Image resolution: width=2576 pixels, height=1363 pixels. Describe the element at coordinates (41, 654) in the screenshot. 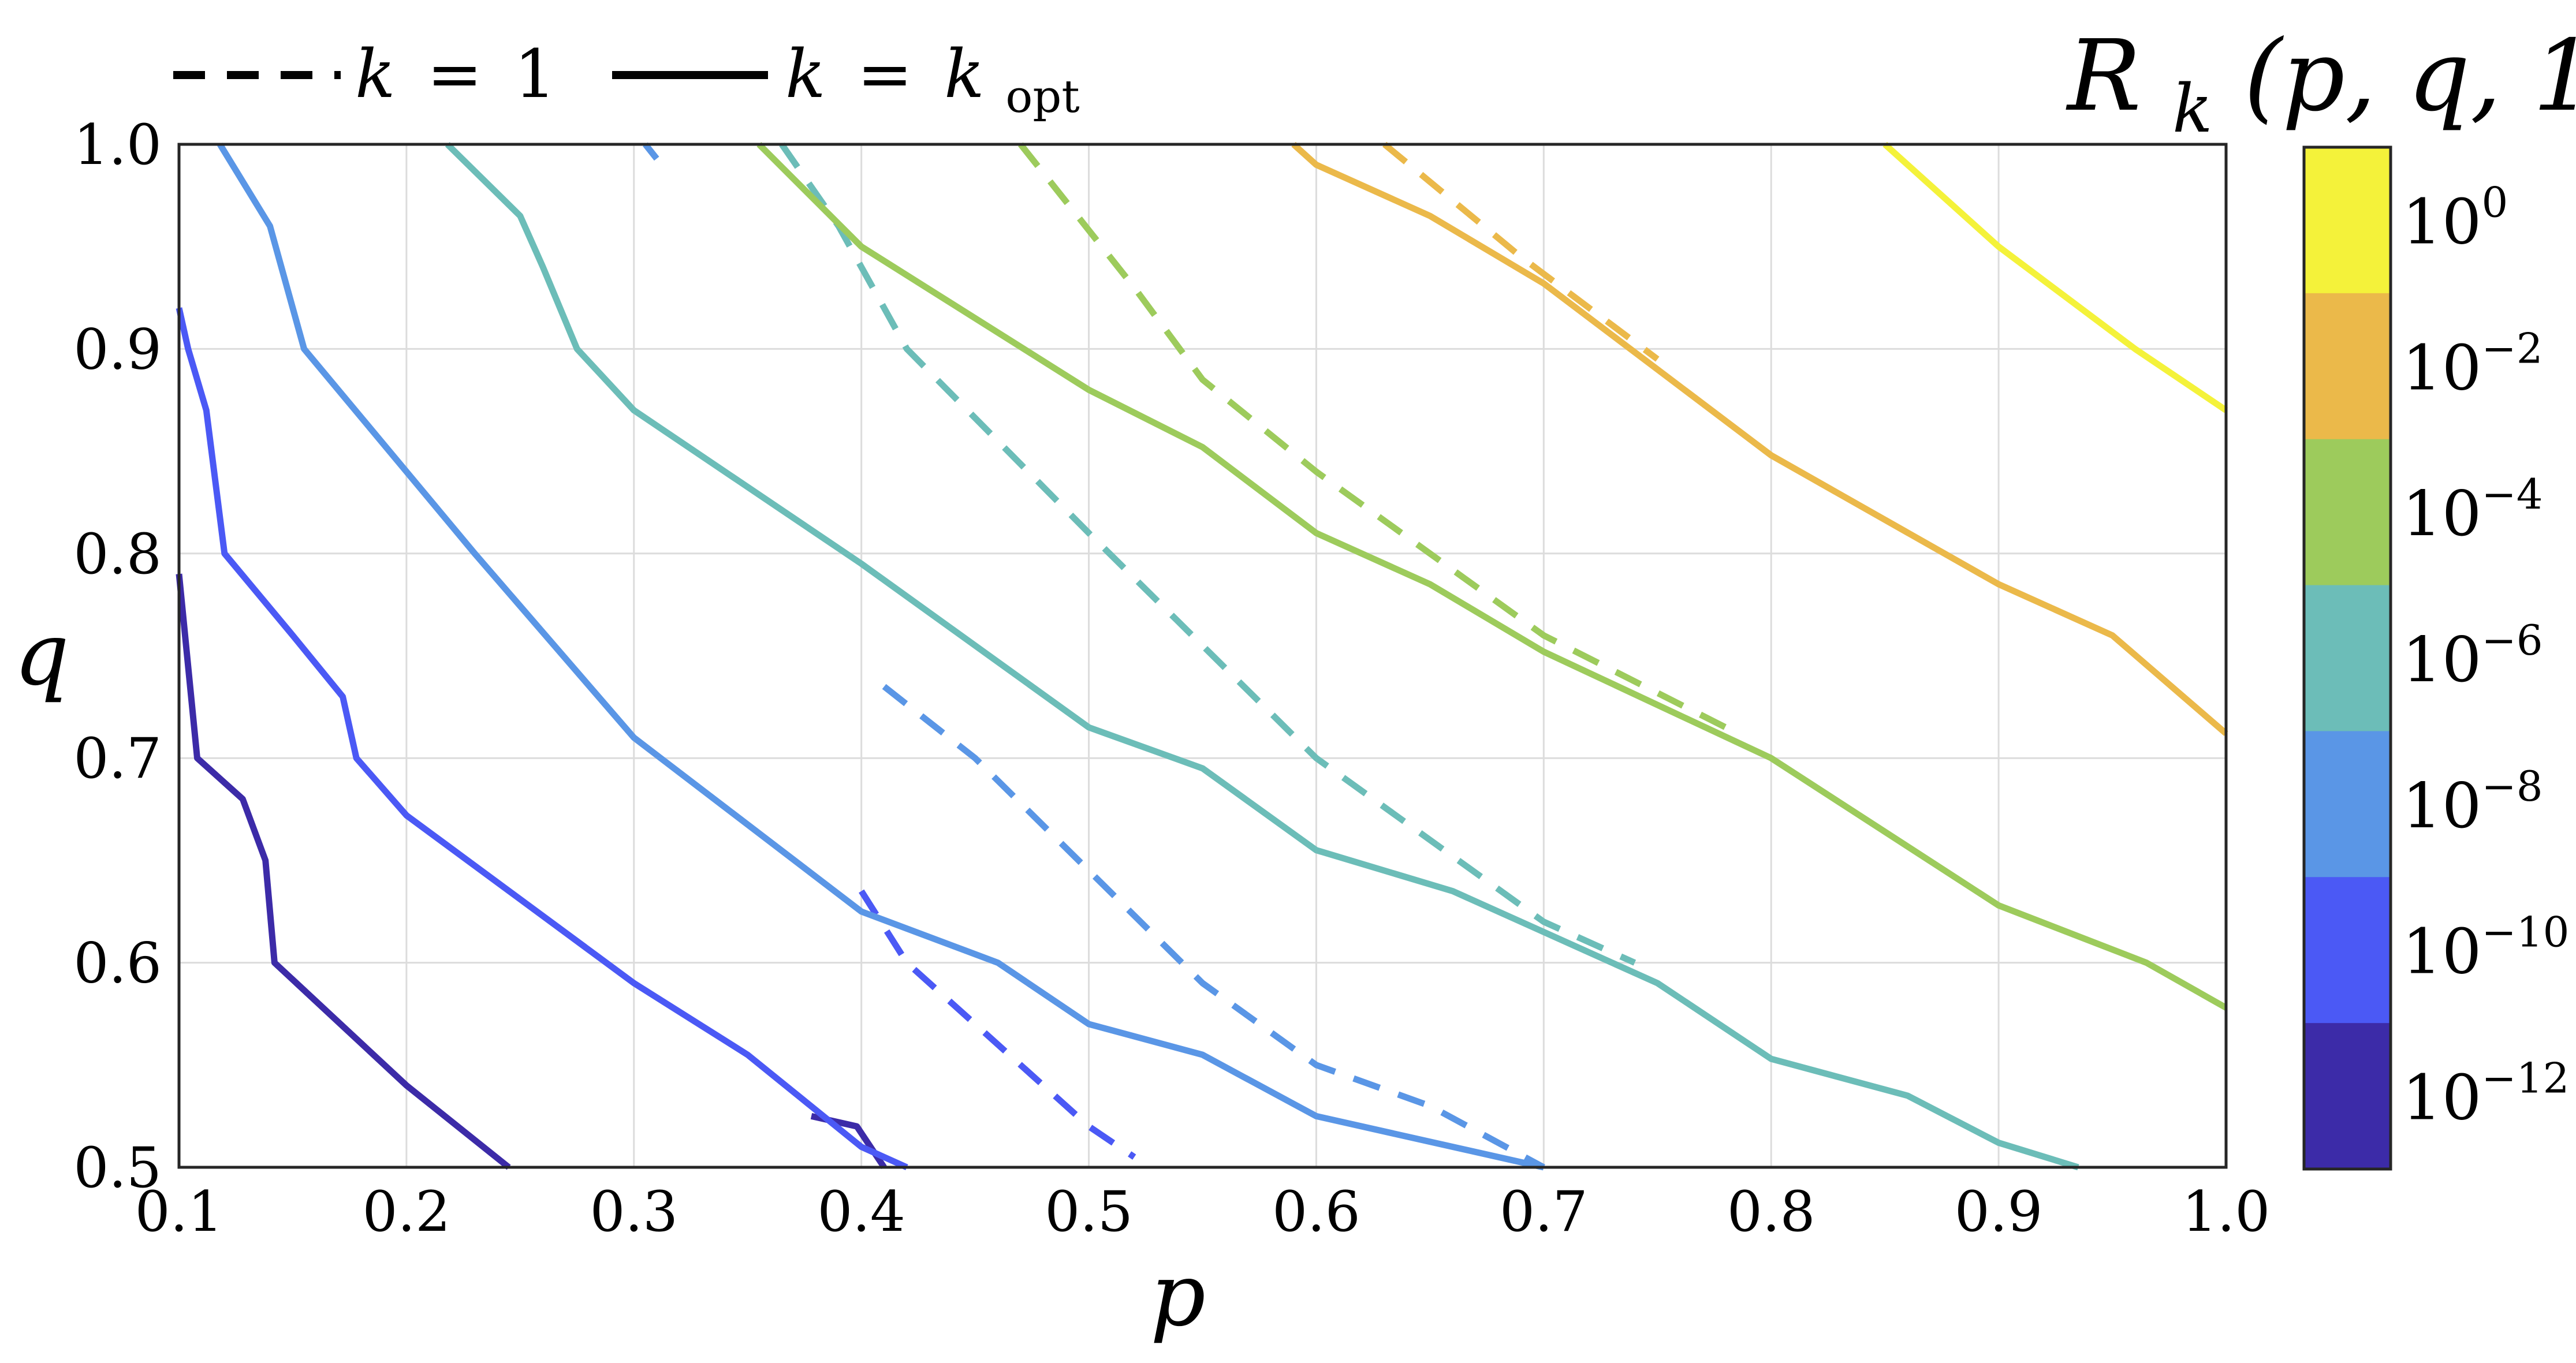

I see `y-axis-label: q` at that location.